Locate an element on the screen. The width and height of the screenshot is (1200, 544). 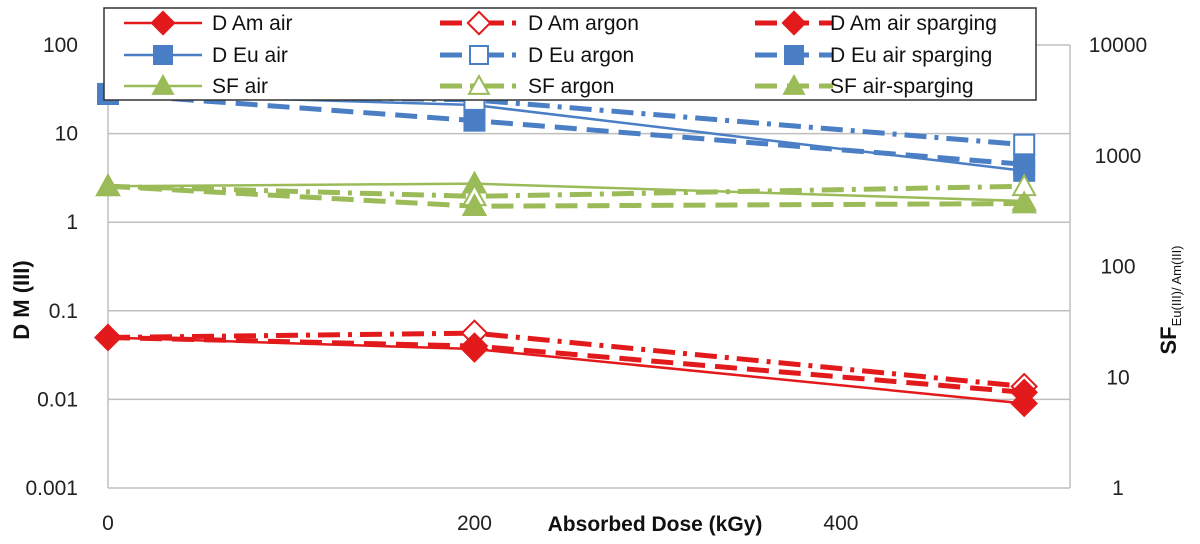
left-tick-labels: 0.001 0.01 0.1 1 10 100 is located at coordinates (51, 267).